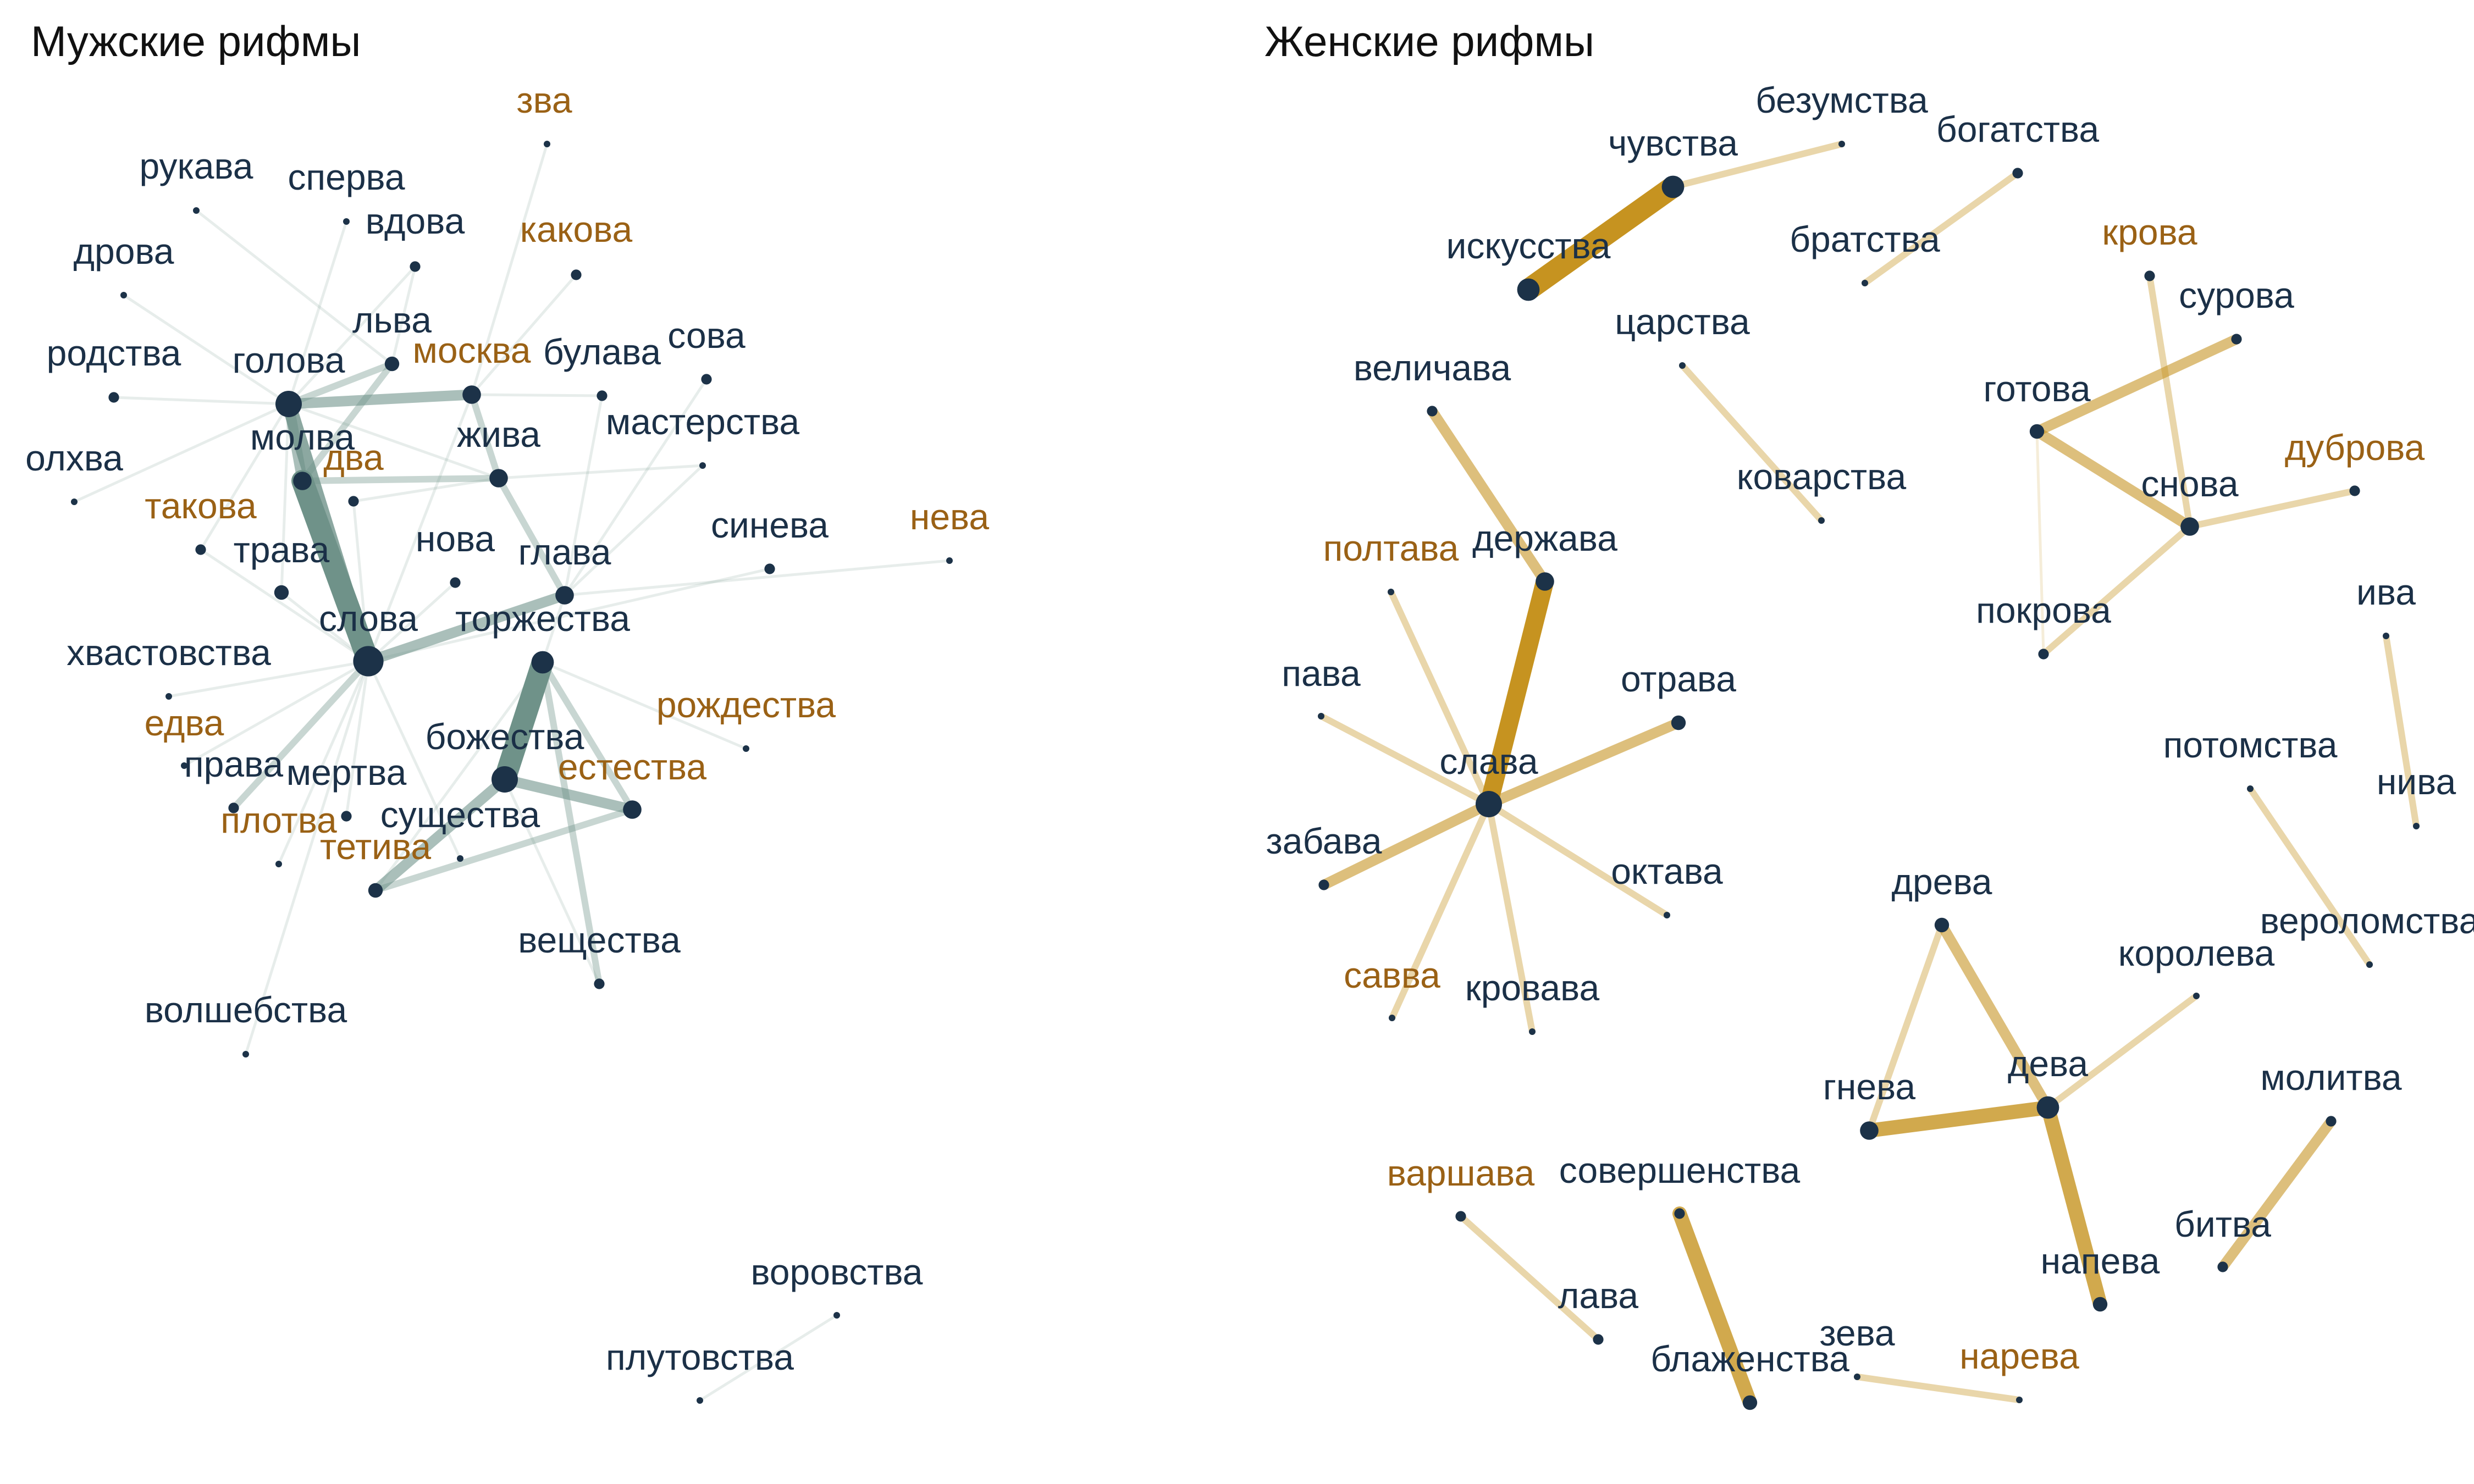  Describe the element at coordinates (2040, 543) in the screenshot. I see `edge-готова-покрова` at that location.